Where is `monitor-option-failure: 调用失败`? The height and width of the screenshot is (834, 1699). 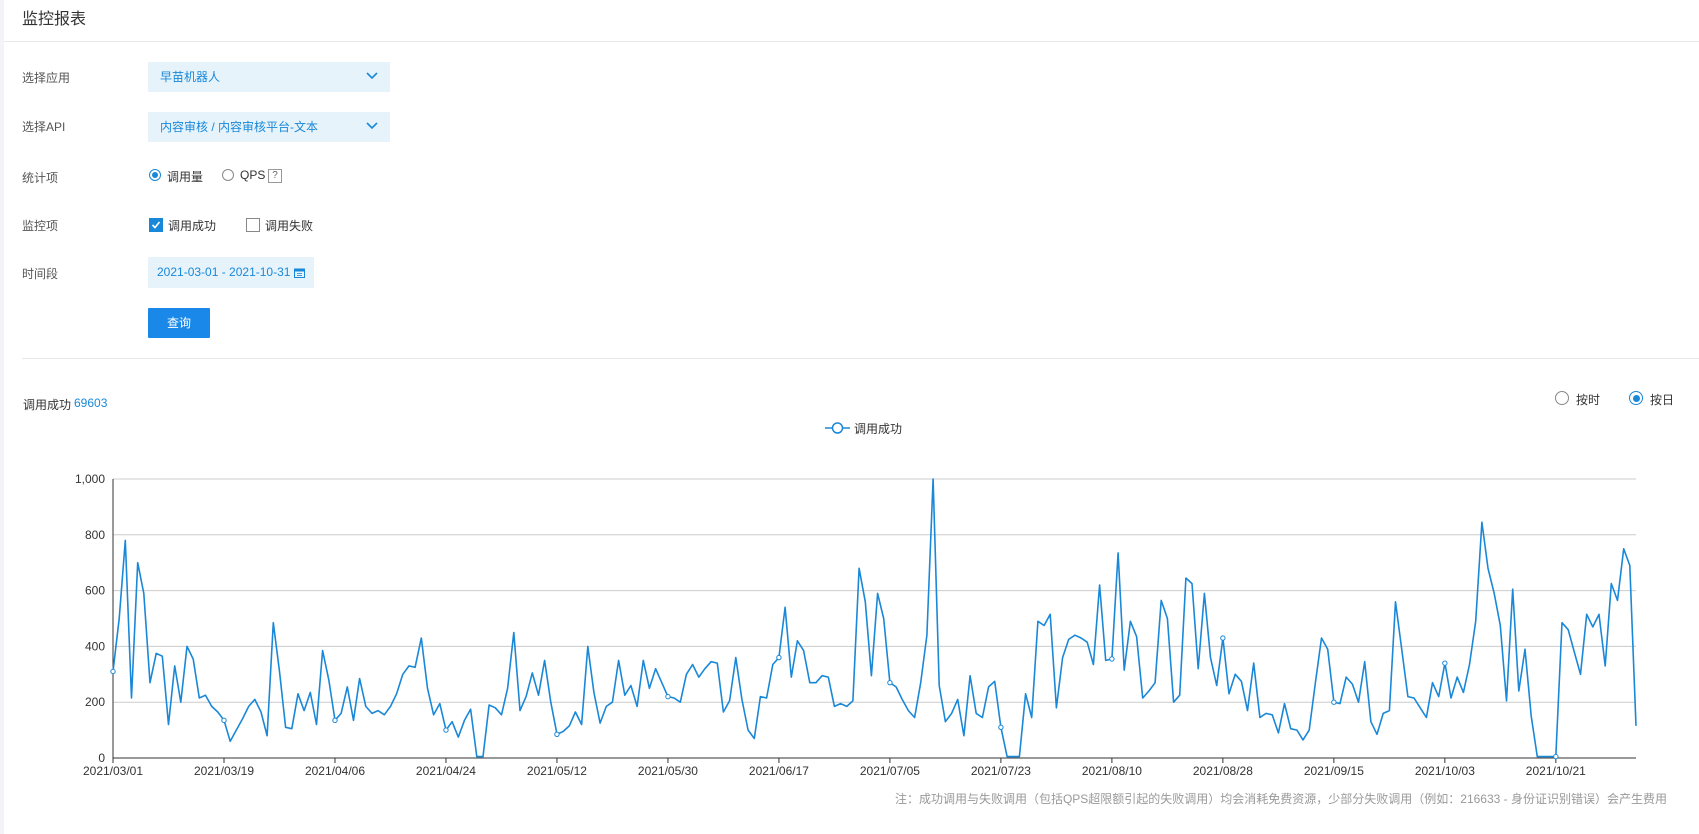
monitor-option-failure: 调用失败 is located at coordinates (289, 226).